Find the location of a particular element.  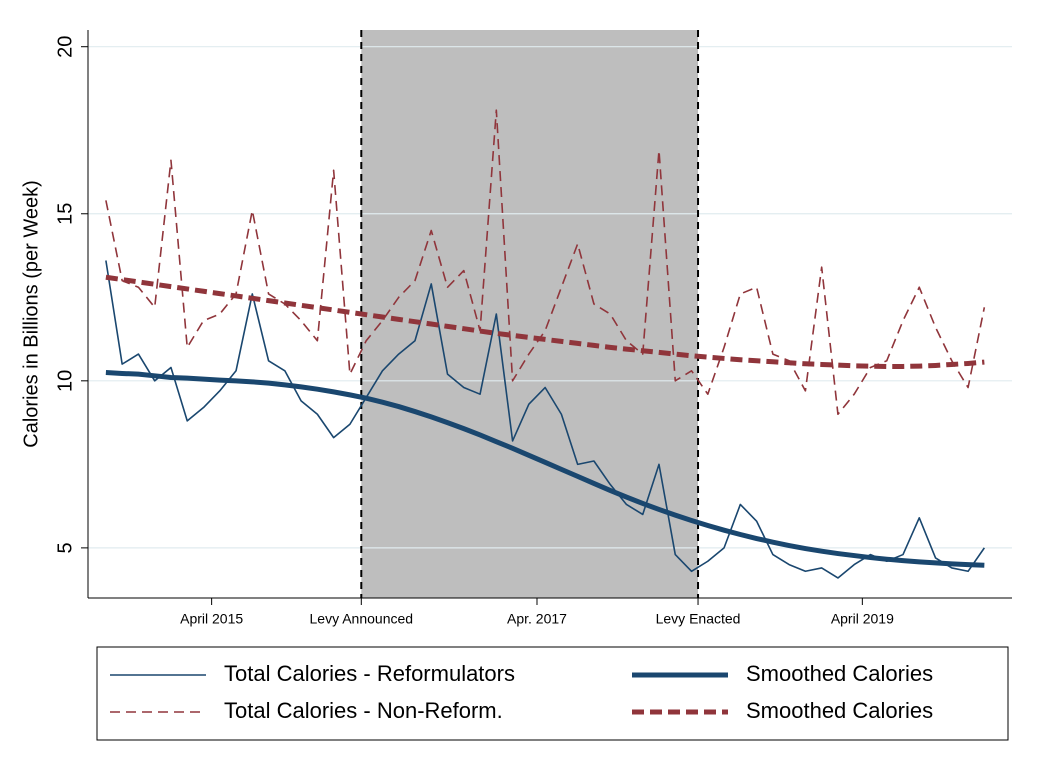

legend-label: Total Calories - Reformulators is located at coordinates (369, 673).